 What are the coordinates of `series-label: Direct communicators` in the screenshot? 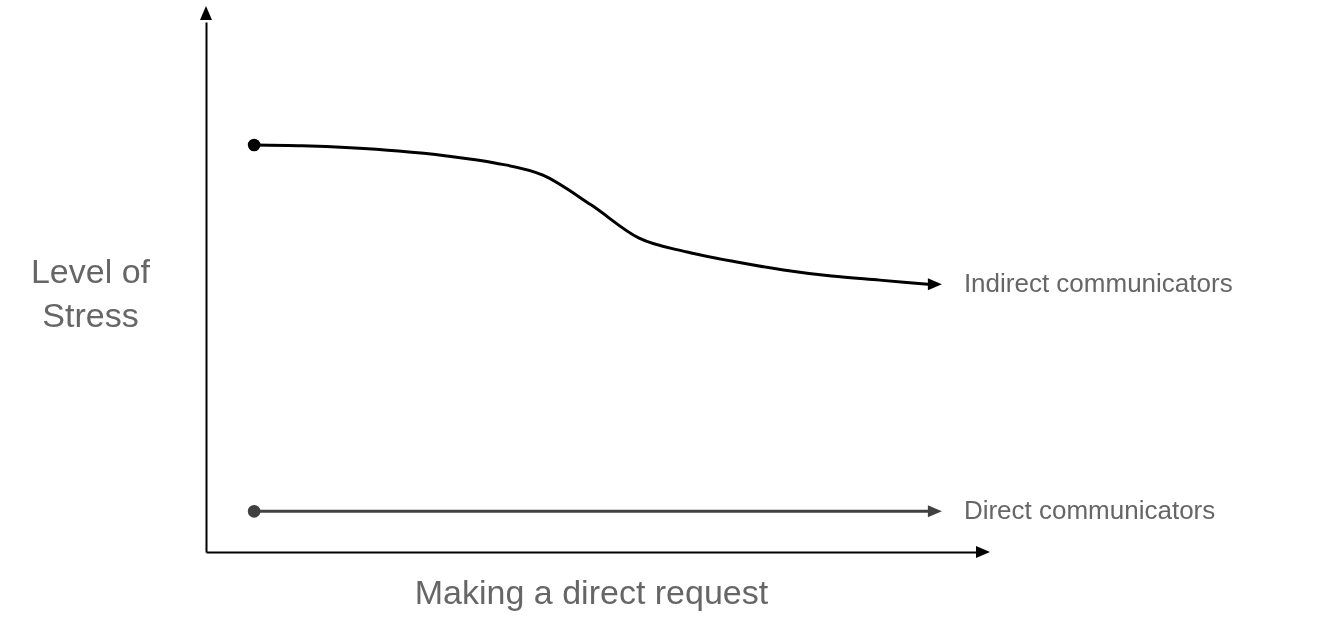 It's located at (1089, 510).